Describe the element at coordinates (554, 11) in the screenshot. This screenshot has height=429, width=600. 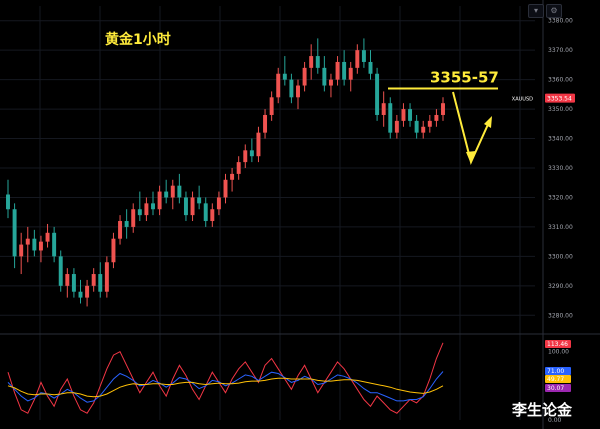
I see `settings-icon: ⚙` at that location.